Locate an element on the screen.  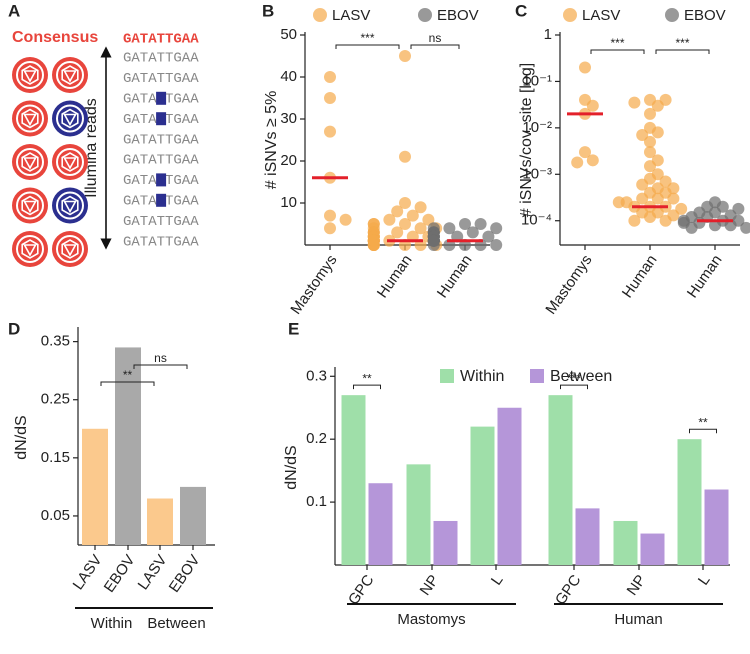
x-tick-label: Mastomys is located at coordinates (313, 285).